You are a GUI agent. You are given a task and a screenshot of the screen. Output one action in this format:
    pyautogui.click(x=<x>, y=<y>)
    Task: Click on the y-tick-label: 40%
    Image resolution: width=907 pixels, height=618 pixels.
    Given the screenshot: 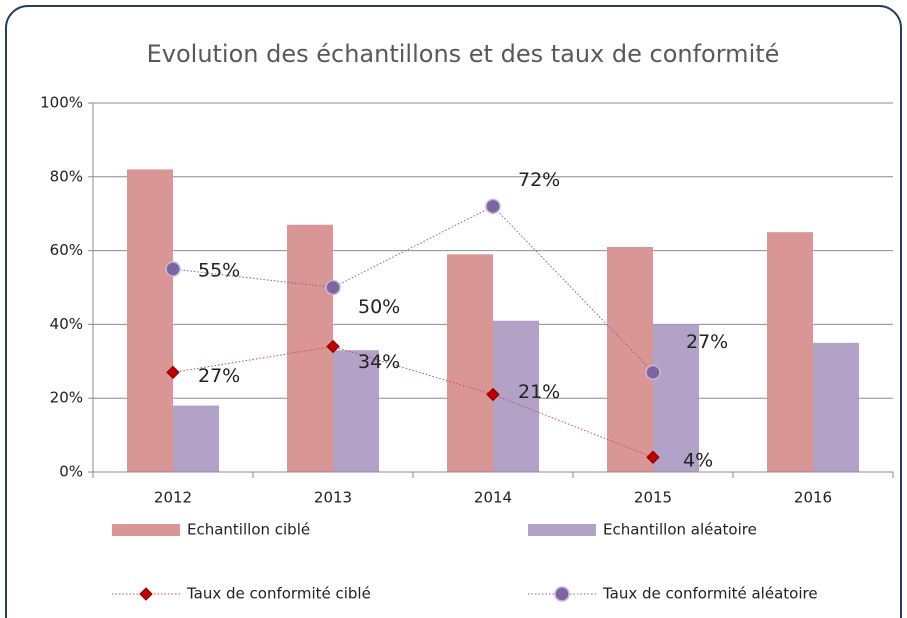 What is the action you would take?
    pyautogui.click(x=66, y=324)
    